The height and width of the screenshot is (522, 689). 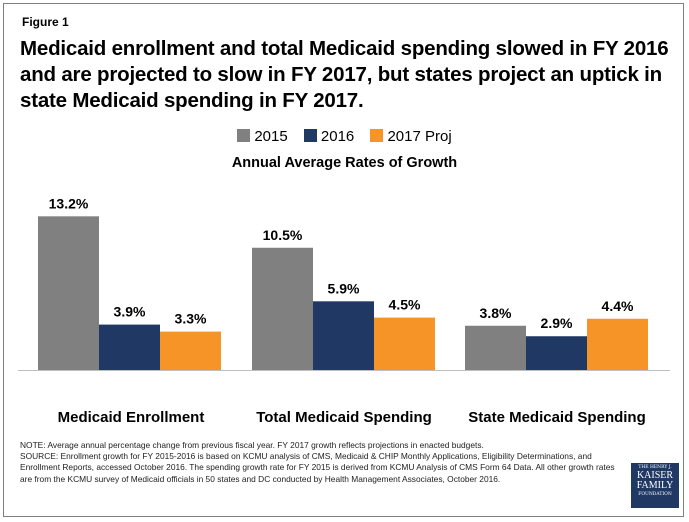 I want to click on logo-line3: FAMILY, so click(x=655, y=485).